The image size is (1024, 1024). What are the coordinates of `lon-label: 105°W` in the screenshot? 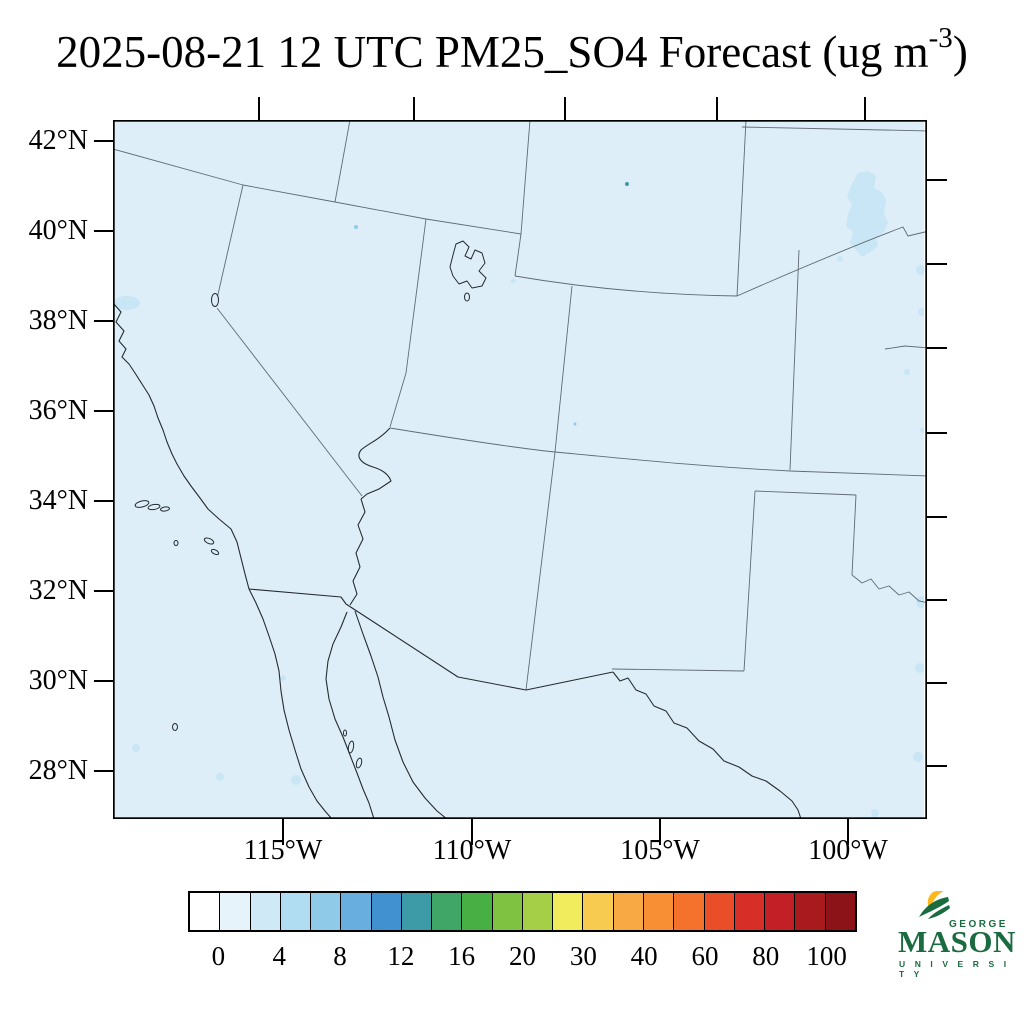 It's located at (660, 850).